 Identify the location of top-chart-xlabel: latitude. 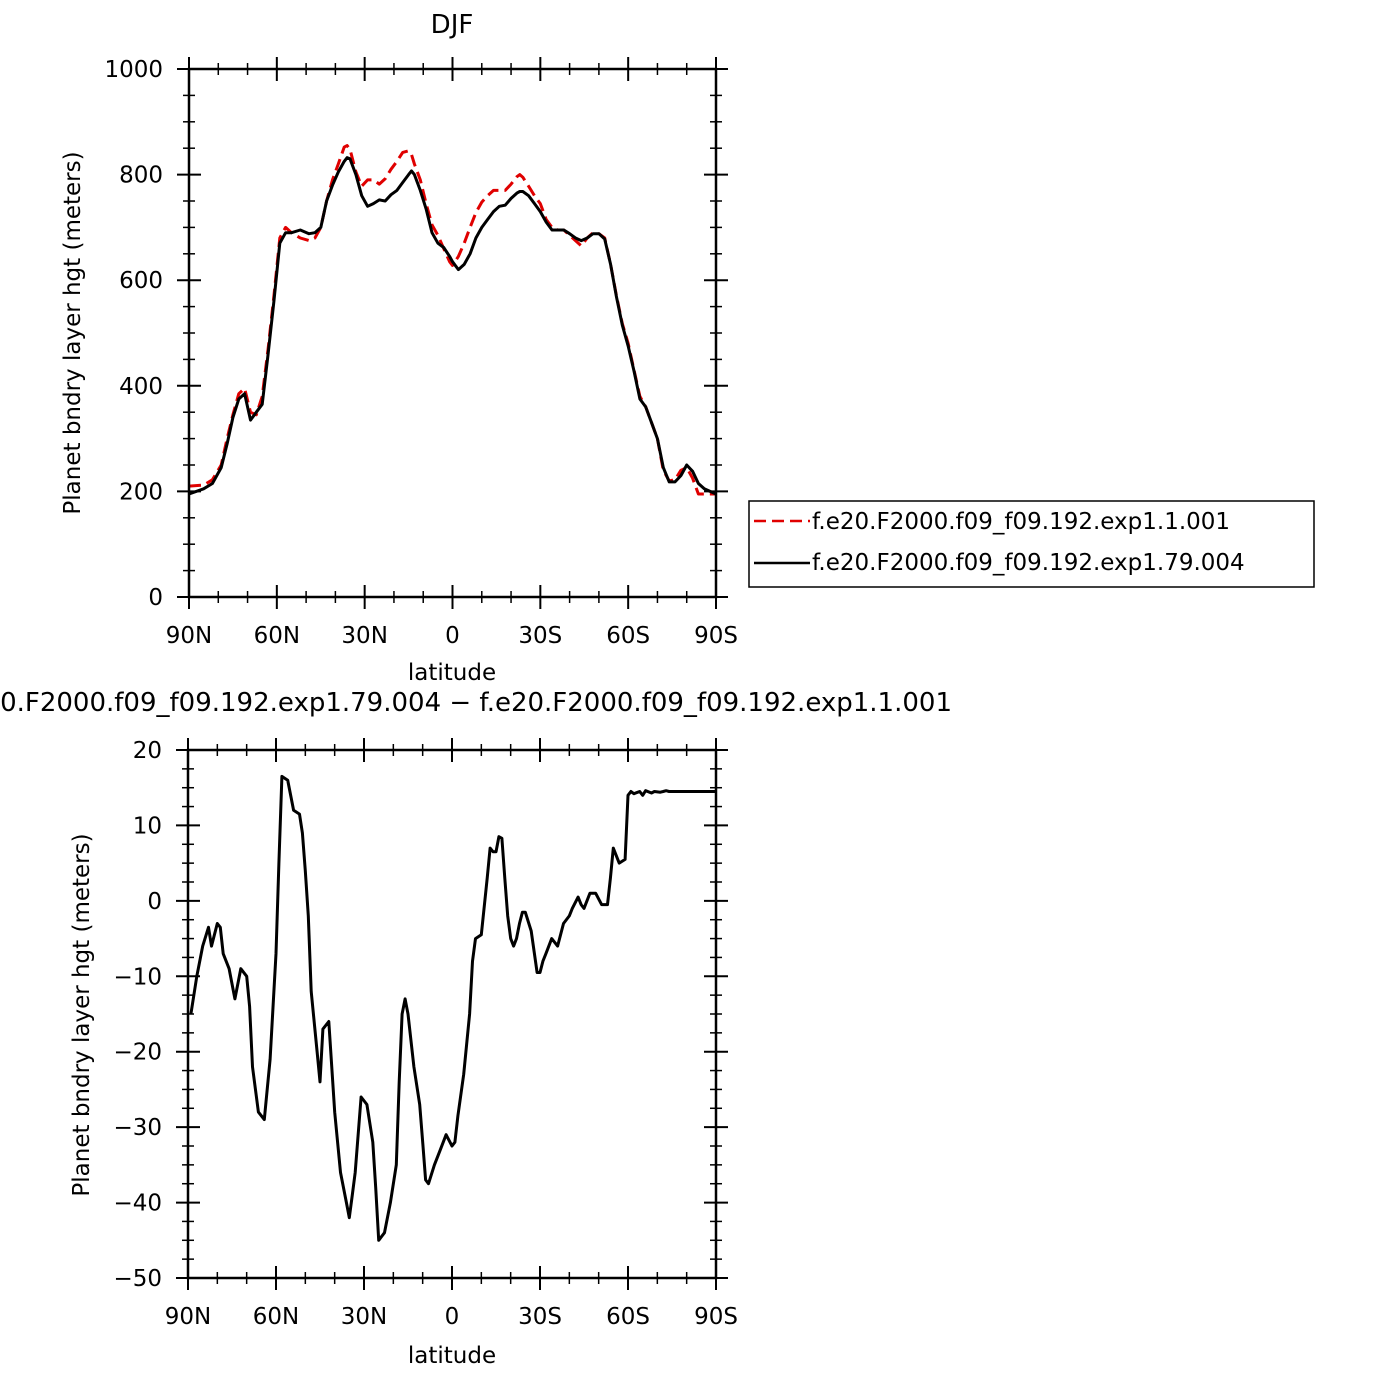
(452, 673).